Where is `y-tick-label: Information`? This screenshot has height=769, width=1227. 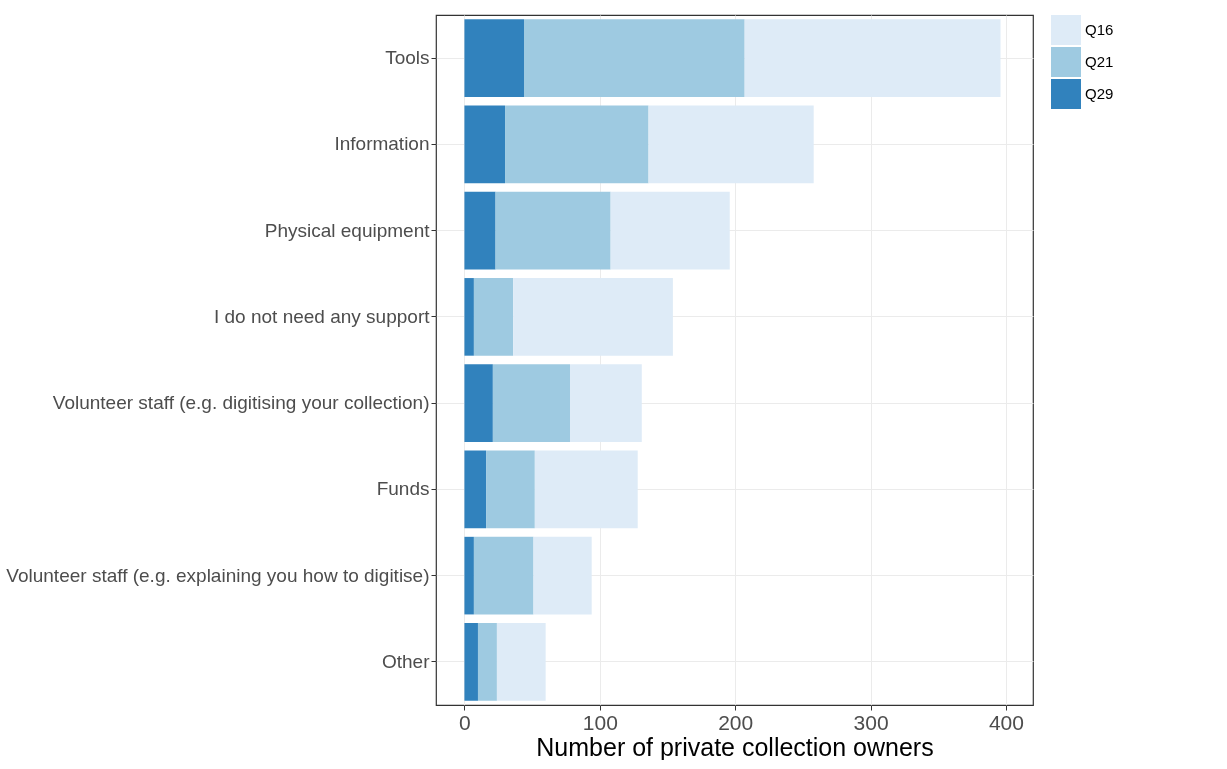 y-tick-label: Information is located at coordinates (382, 144).